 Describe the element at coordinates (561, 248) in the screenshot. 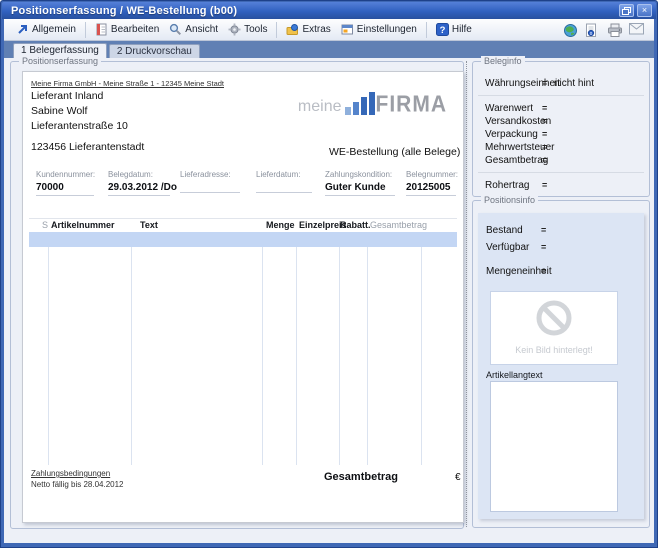

I see `info-row-verfuegbar: Verfügbar =` at that location.